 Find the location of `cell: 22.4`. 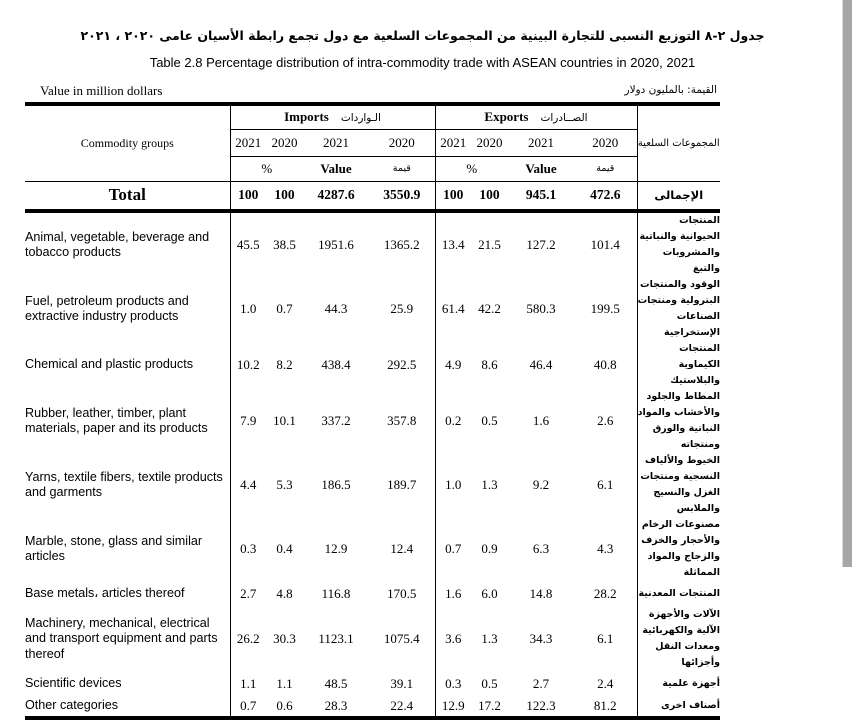

cell: 22.4 is located at coordinates (402, 708).